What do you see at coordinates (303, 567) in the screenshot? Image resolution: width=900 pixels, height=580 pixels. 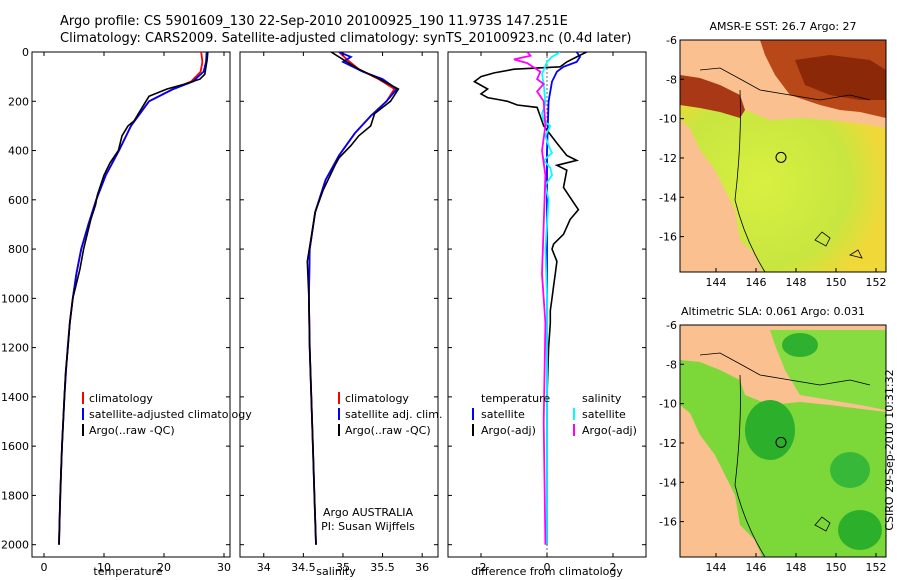 I see `x-tick-label: 34.5` at bounding box center [303, 567].